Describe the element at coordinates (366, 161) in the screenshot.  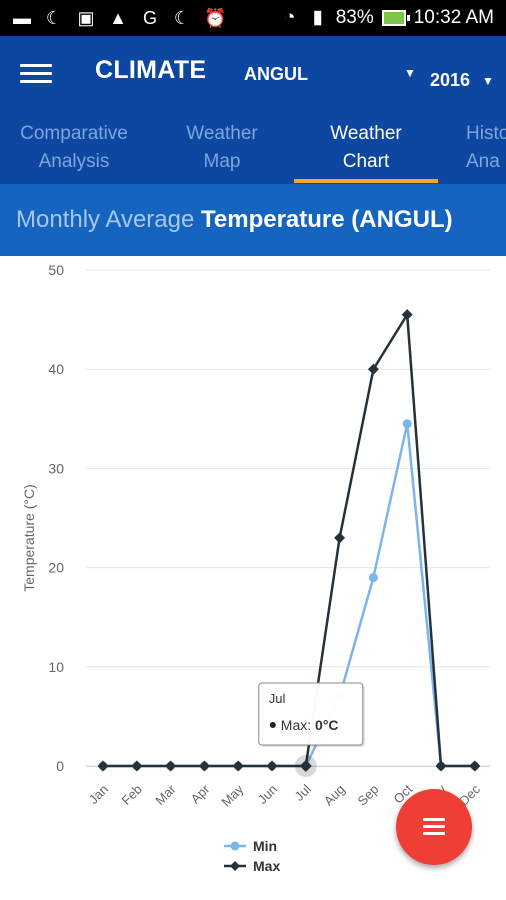
I see `tab-label: Chart` at that location.